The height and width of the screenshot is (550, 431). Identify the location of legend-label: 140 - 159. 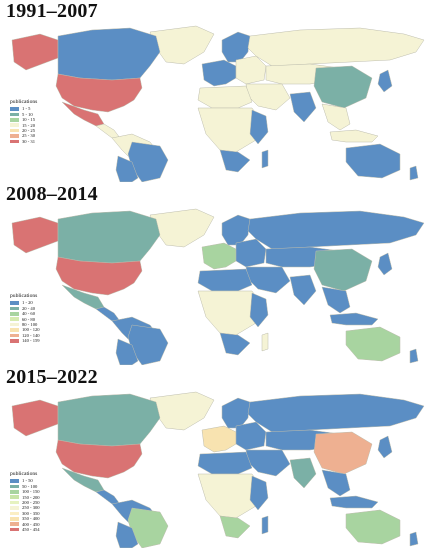
(31, 341).